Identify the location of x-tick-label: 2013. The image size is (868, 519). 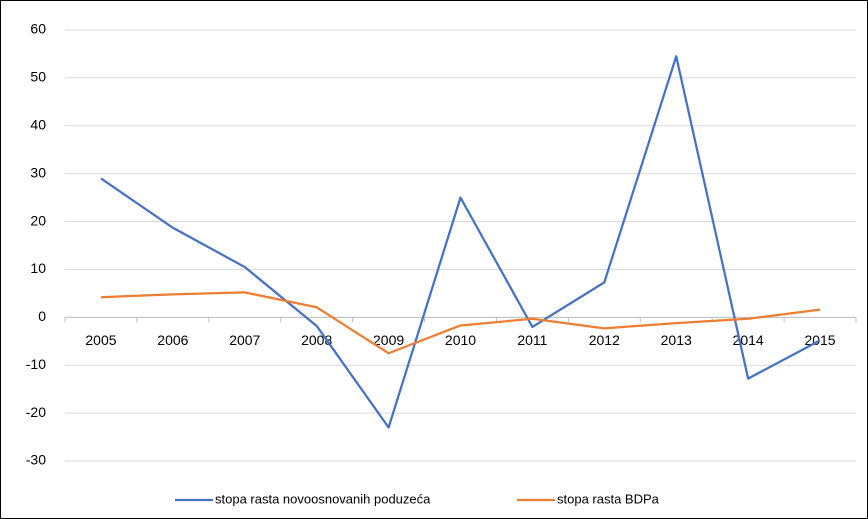
(676, 340).